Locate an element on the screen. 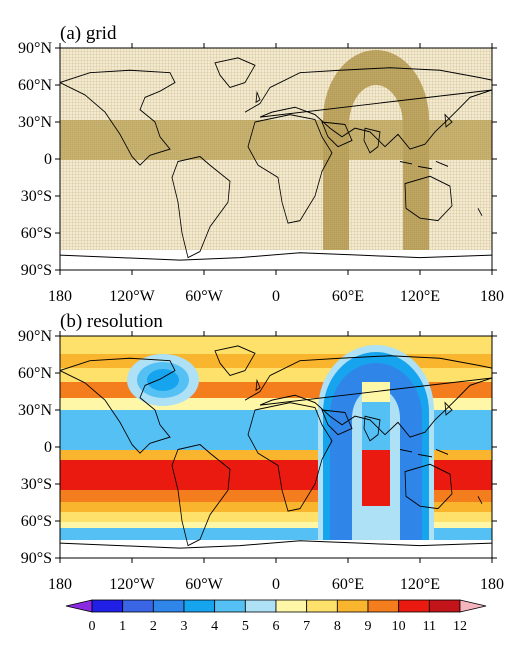  colorbar-label: 1 is located at coordinates (122, 626).